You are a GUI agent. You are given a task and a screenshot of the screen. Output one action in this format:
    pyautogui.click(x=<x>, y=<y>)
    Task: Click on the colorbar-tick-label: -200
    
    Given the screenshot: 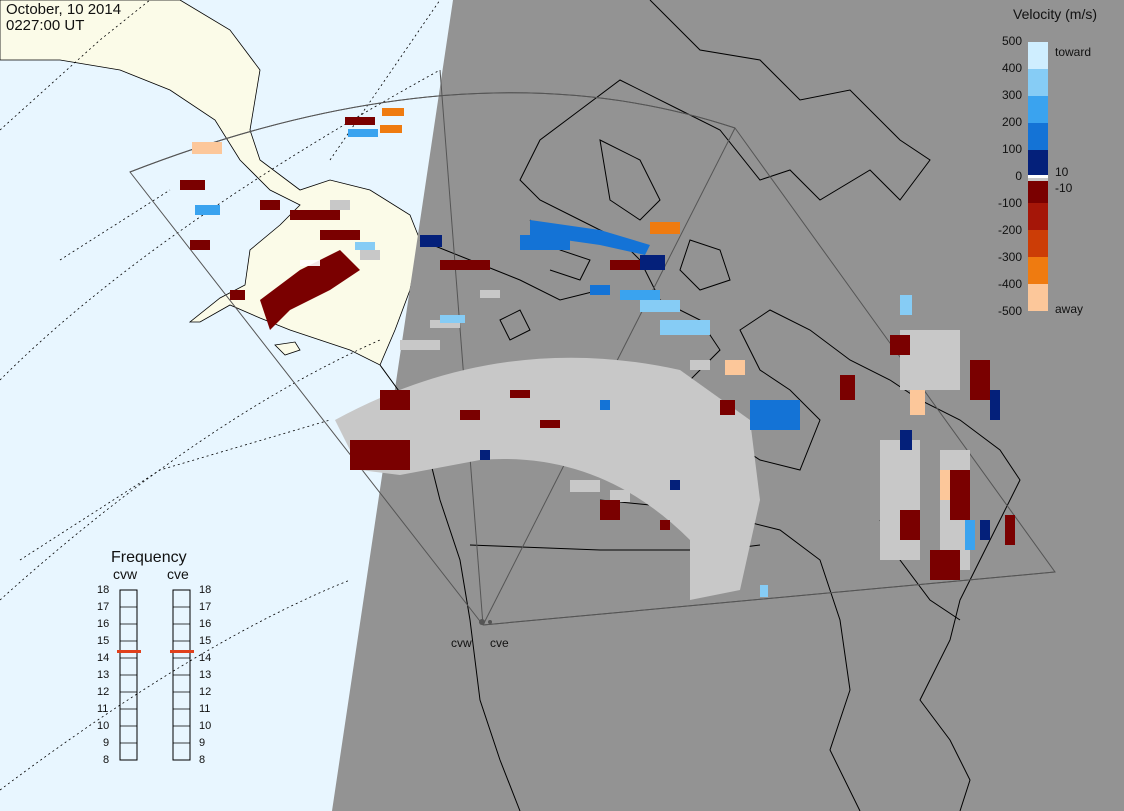 What is the action you would take?
    pyautogui.click(x=1009, y=230)
    